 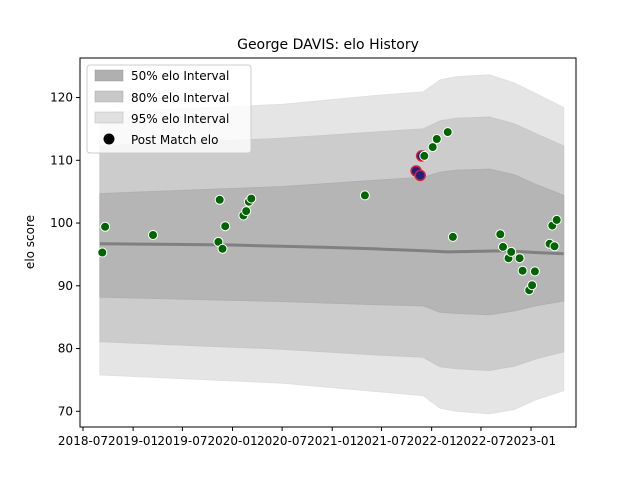 What do you see at coordinates (180, 76) in the screenshot?
I see `legend-label-50: 50% elo Interval` at bounding box center [180, 76].